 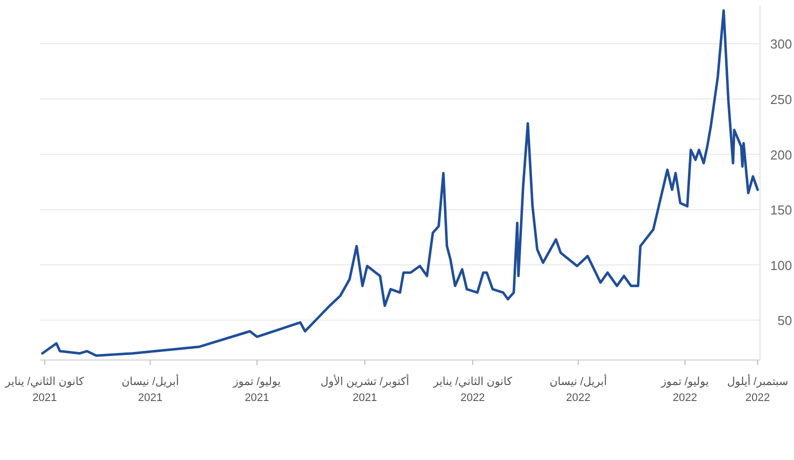 I want to click on y-tick-label: 300, so click(x=781, y=44).